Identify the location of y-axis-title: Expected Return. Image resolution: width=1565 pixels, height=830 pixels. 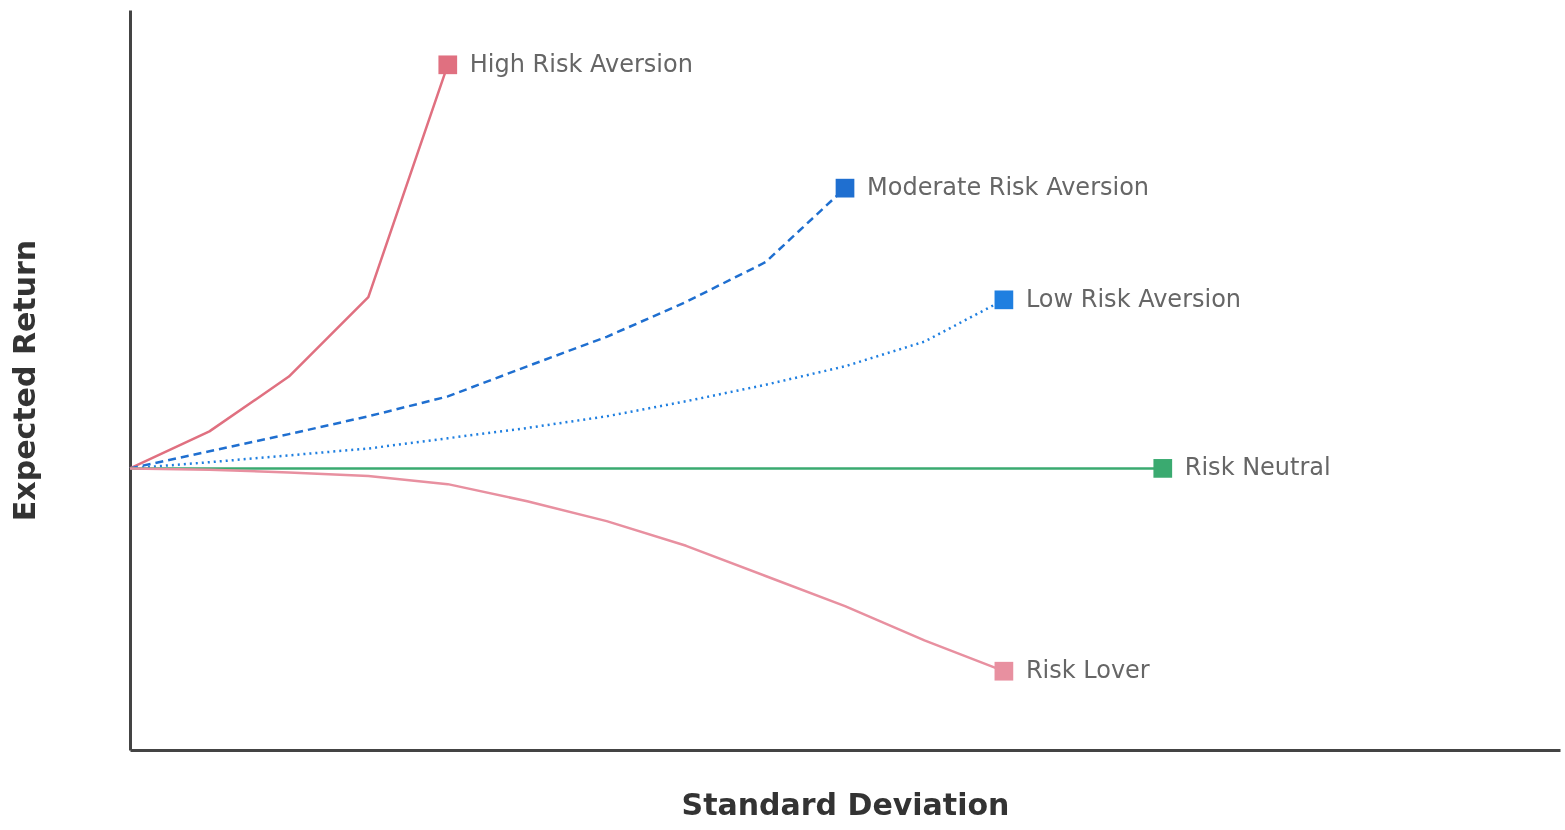
(24, 380).